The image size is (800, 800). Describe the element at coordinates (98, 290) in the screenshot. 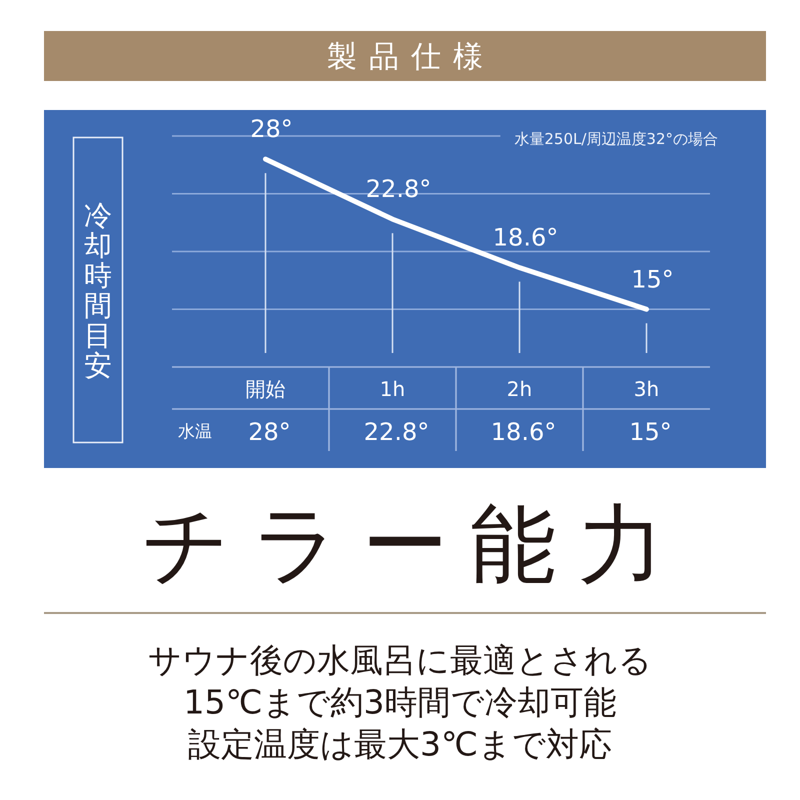

I see `ylabel: 冷却時間目安` at that location.